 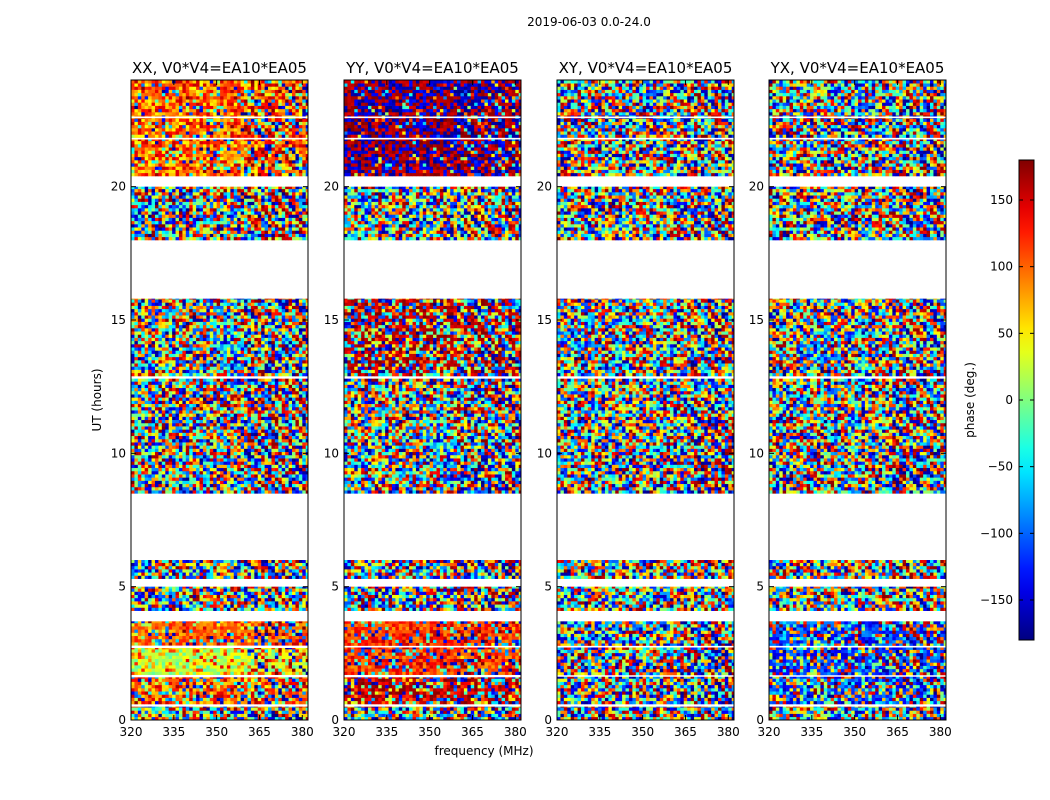 I want to click on colorbar-tick-label: 100, so click(x=1001, y=267).